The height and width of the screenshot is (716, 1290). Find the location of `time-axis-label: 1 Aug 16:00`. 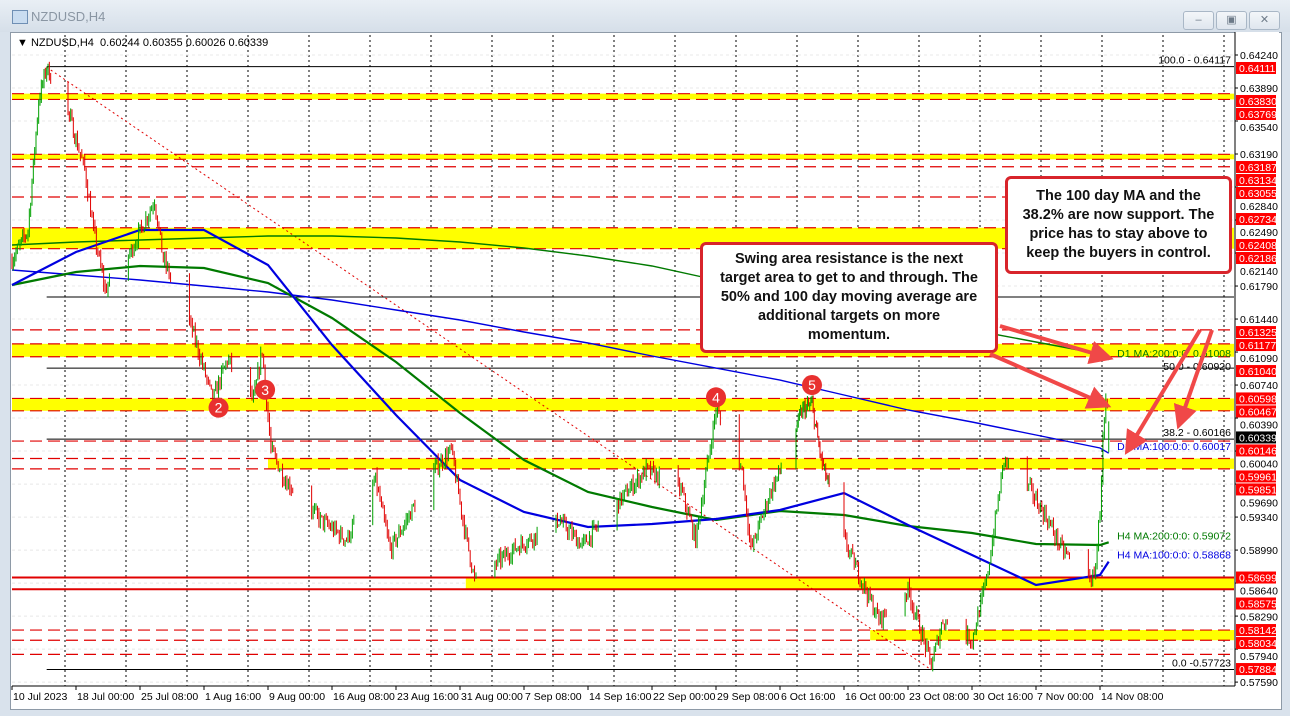

time-axis-label: 1 Aug 16:00 is located at coordinates (233, 697).